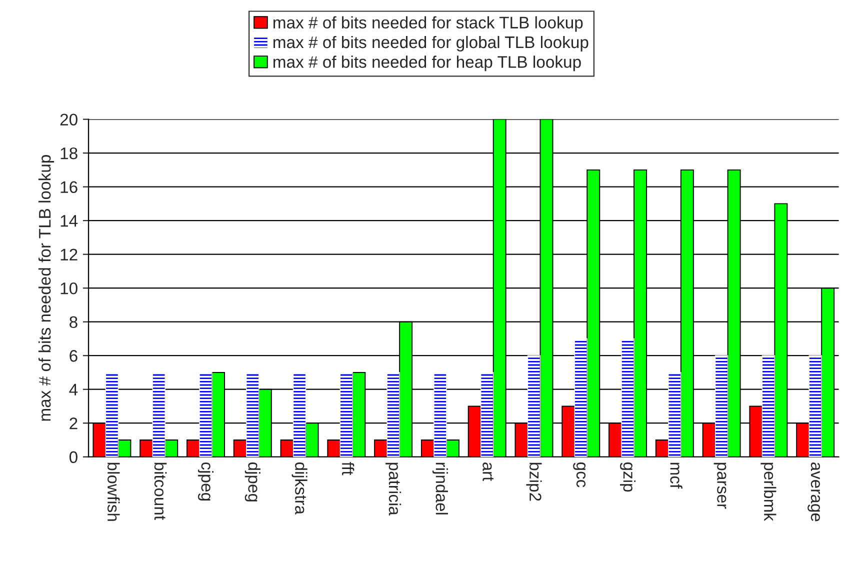 This screenshot has width=843, height=582. I want to click on y-tick-label: 0, so click(73, 457).